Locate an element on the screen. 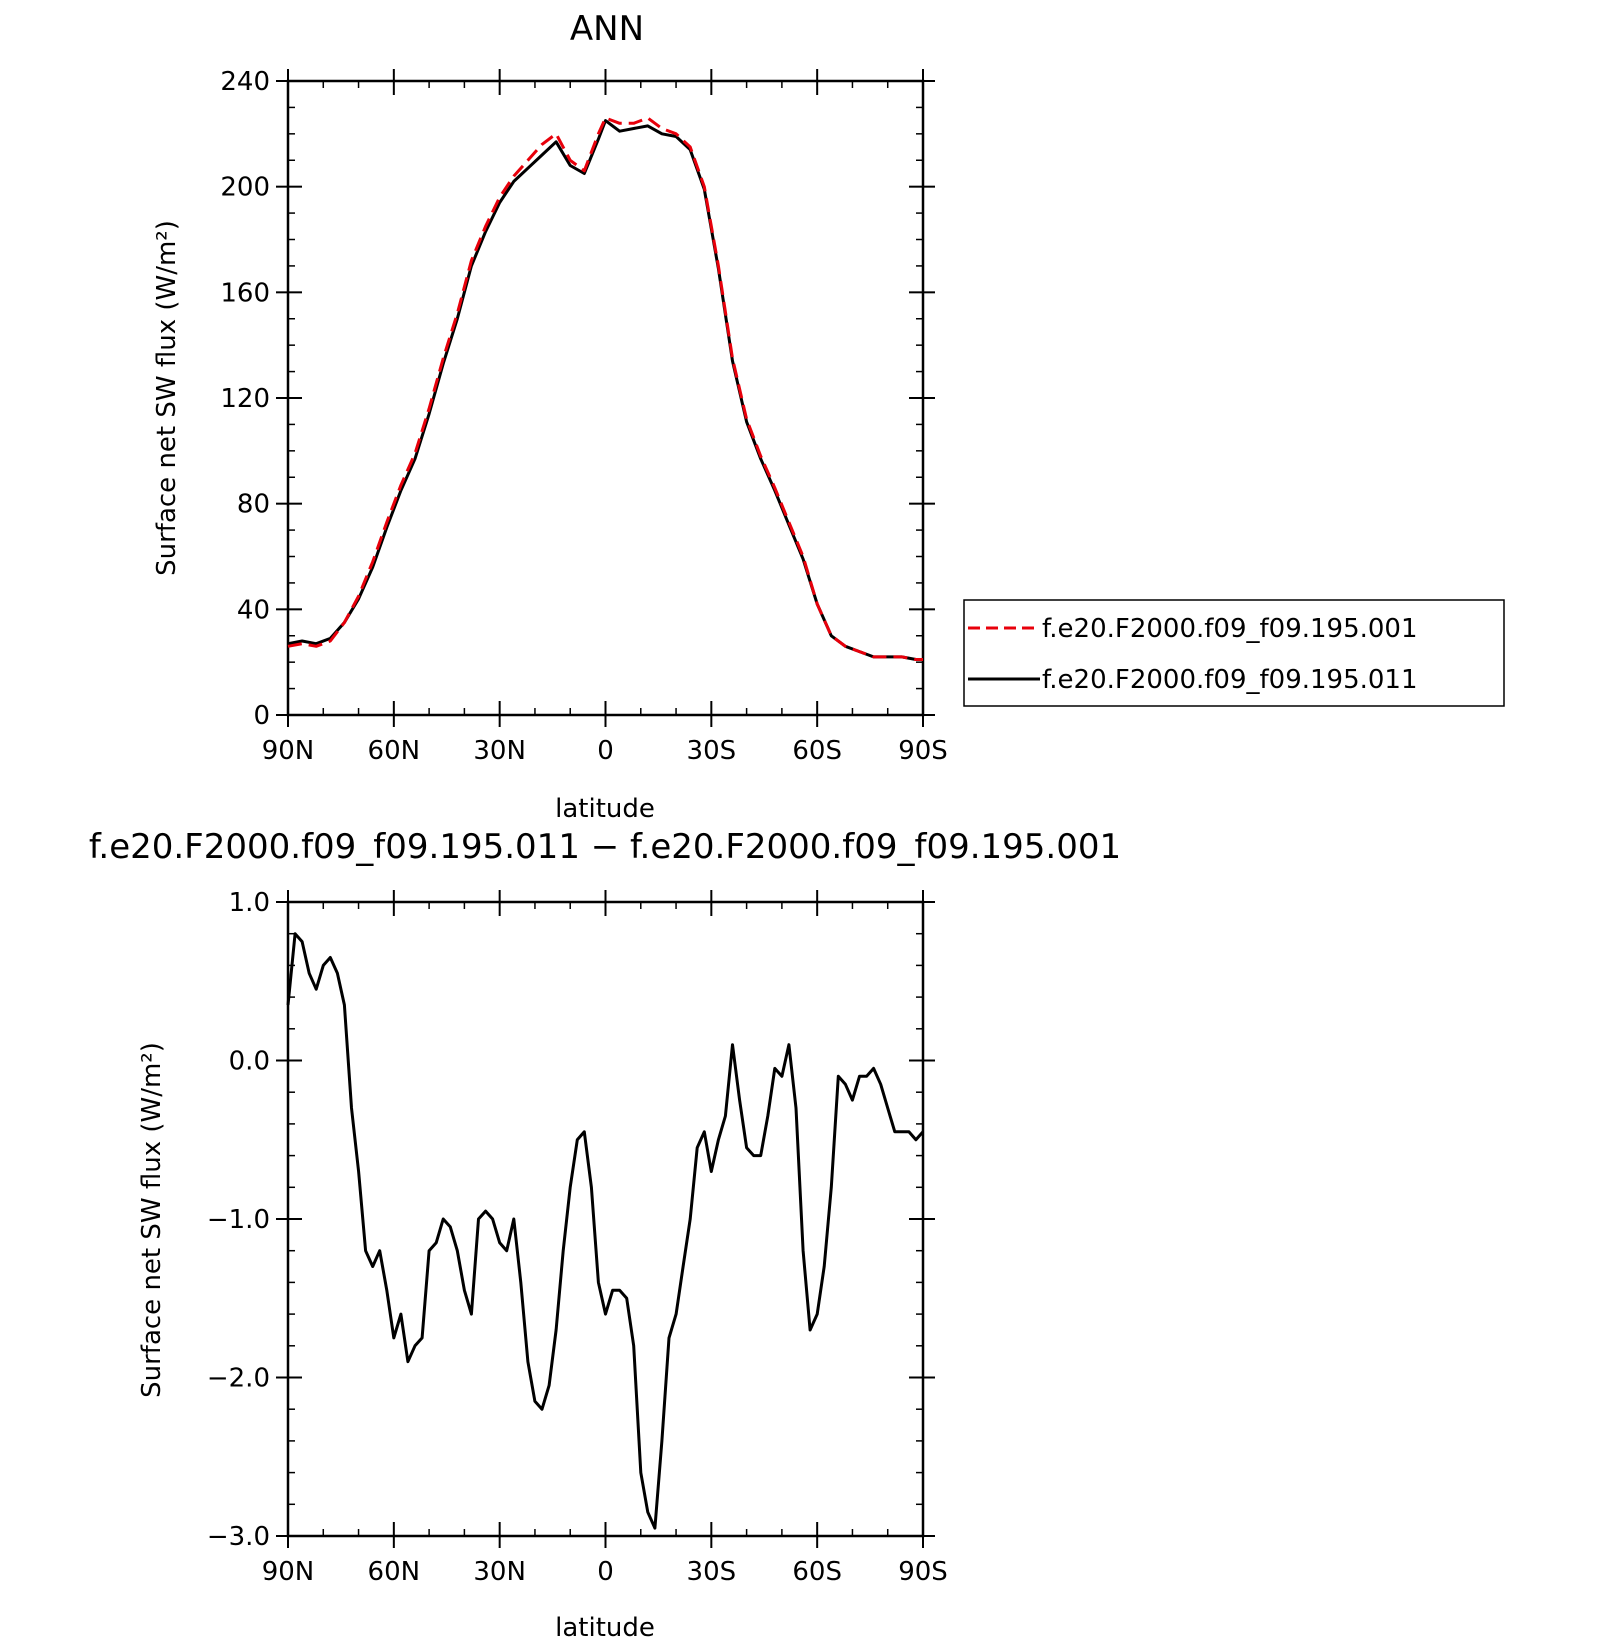  top-xtick-label: 30N is located at coordinates (499, 751).